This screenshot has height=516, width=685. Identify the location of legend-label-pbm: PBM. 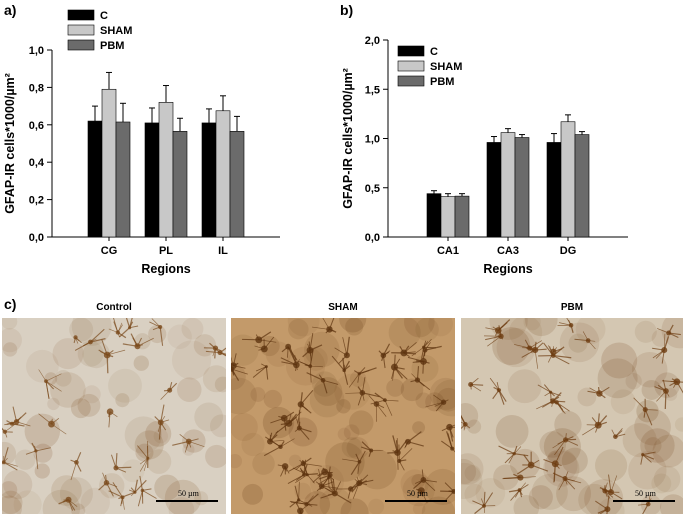
(112, 46).